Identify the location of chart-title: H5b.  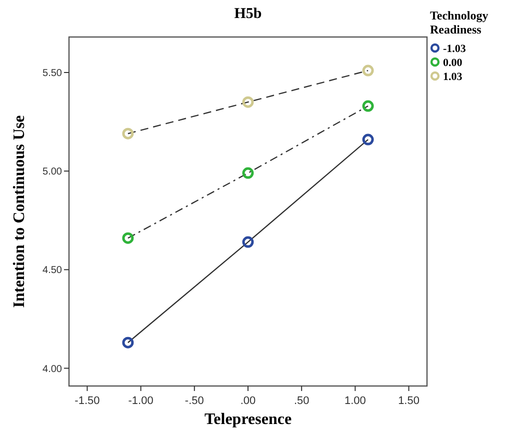
(248, 14).